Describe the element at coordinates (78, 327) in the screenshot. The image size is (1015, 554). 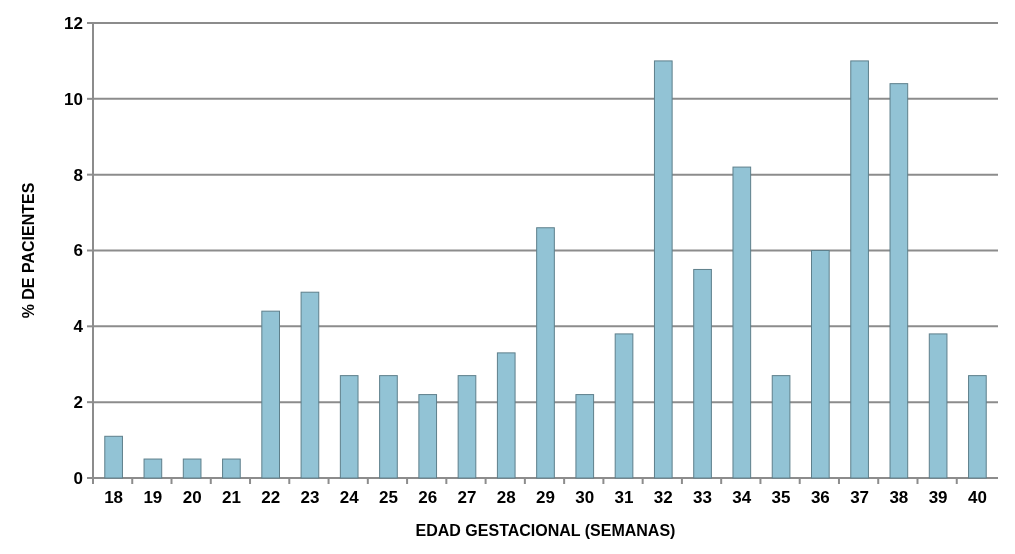
I see `y-tick-label: 4` at that location.